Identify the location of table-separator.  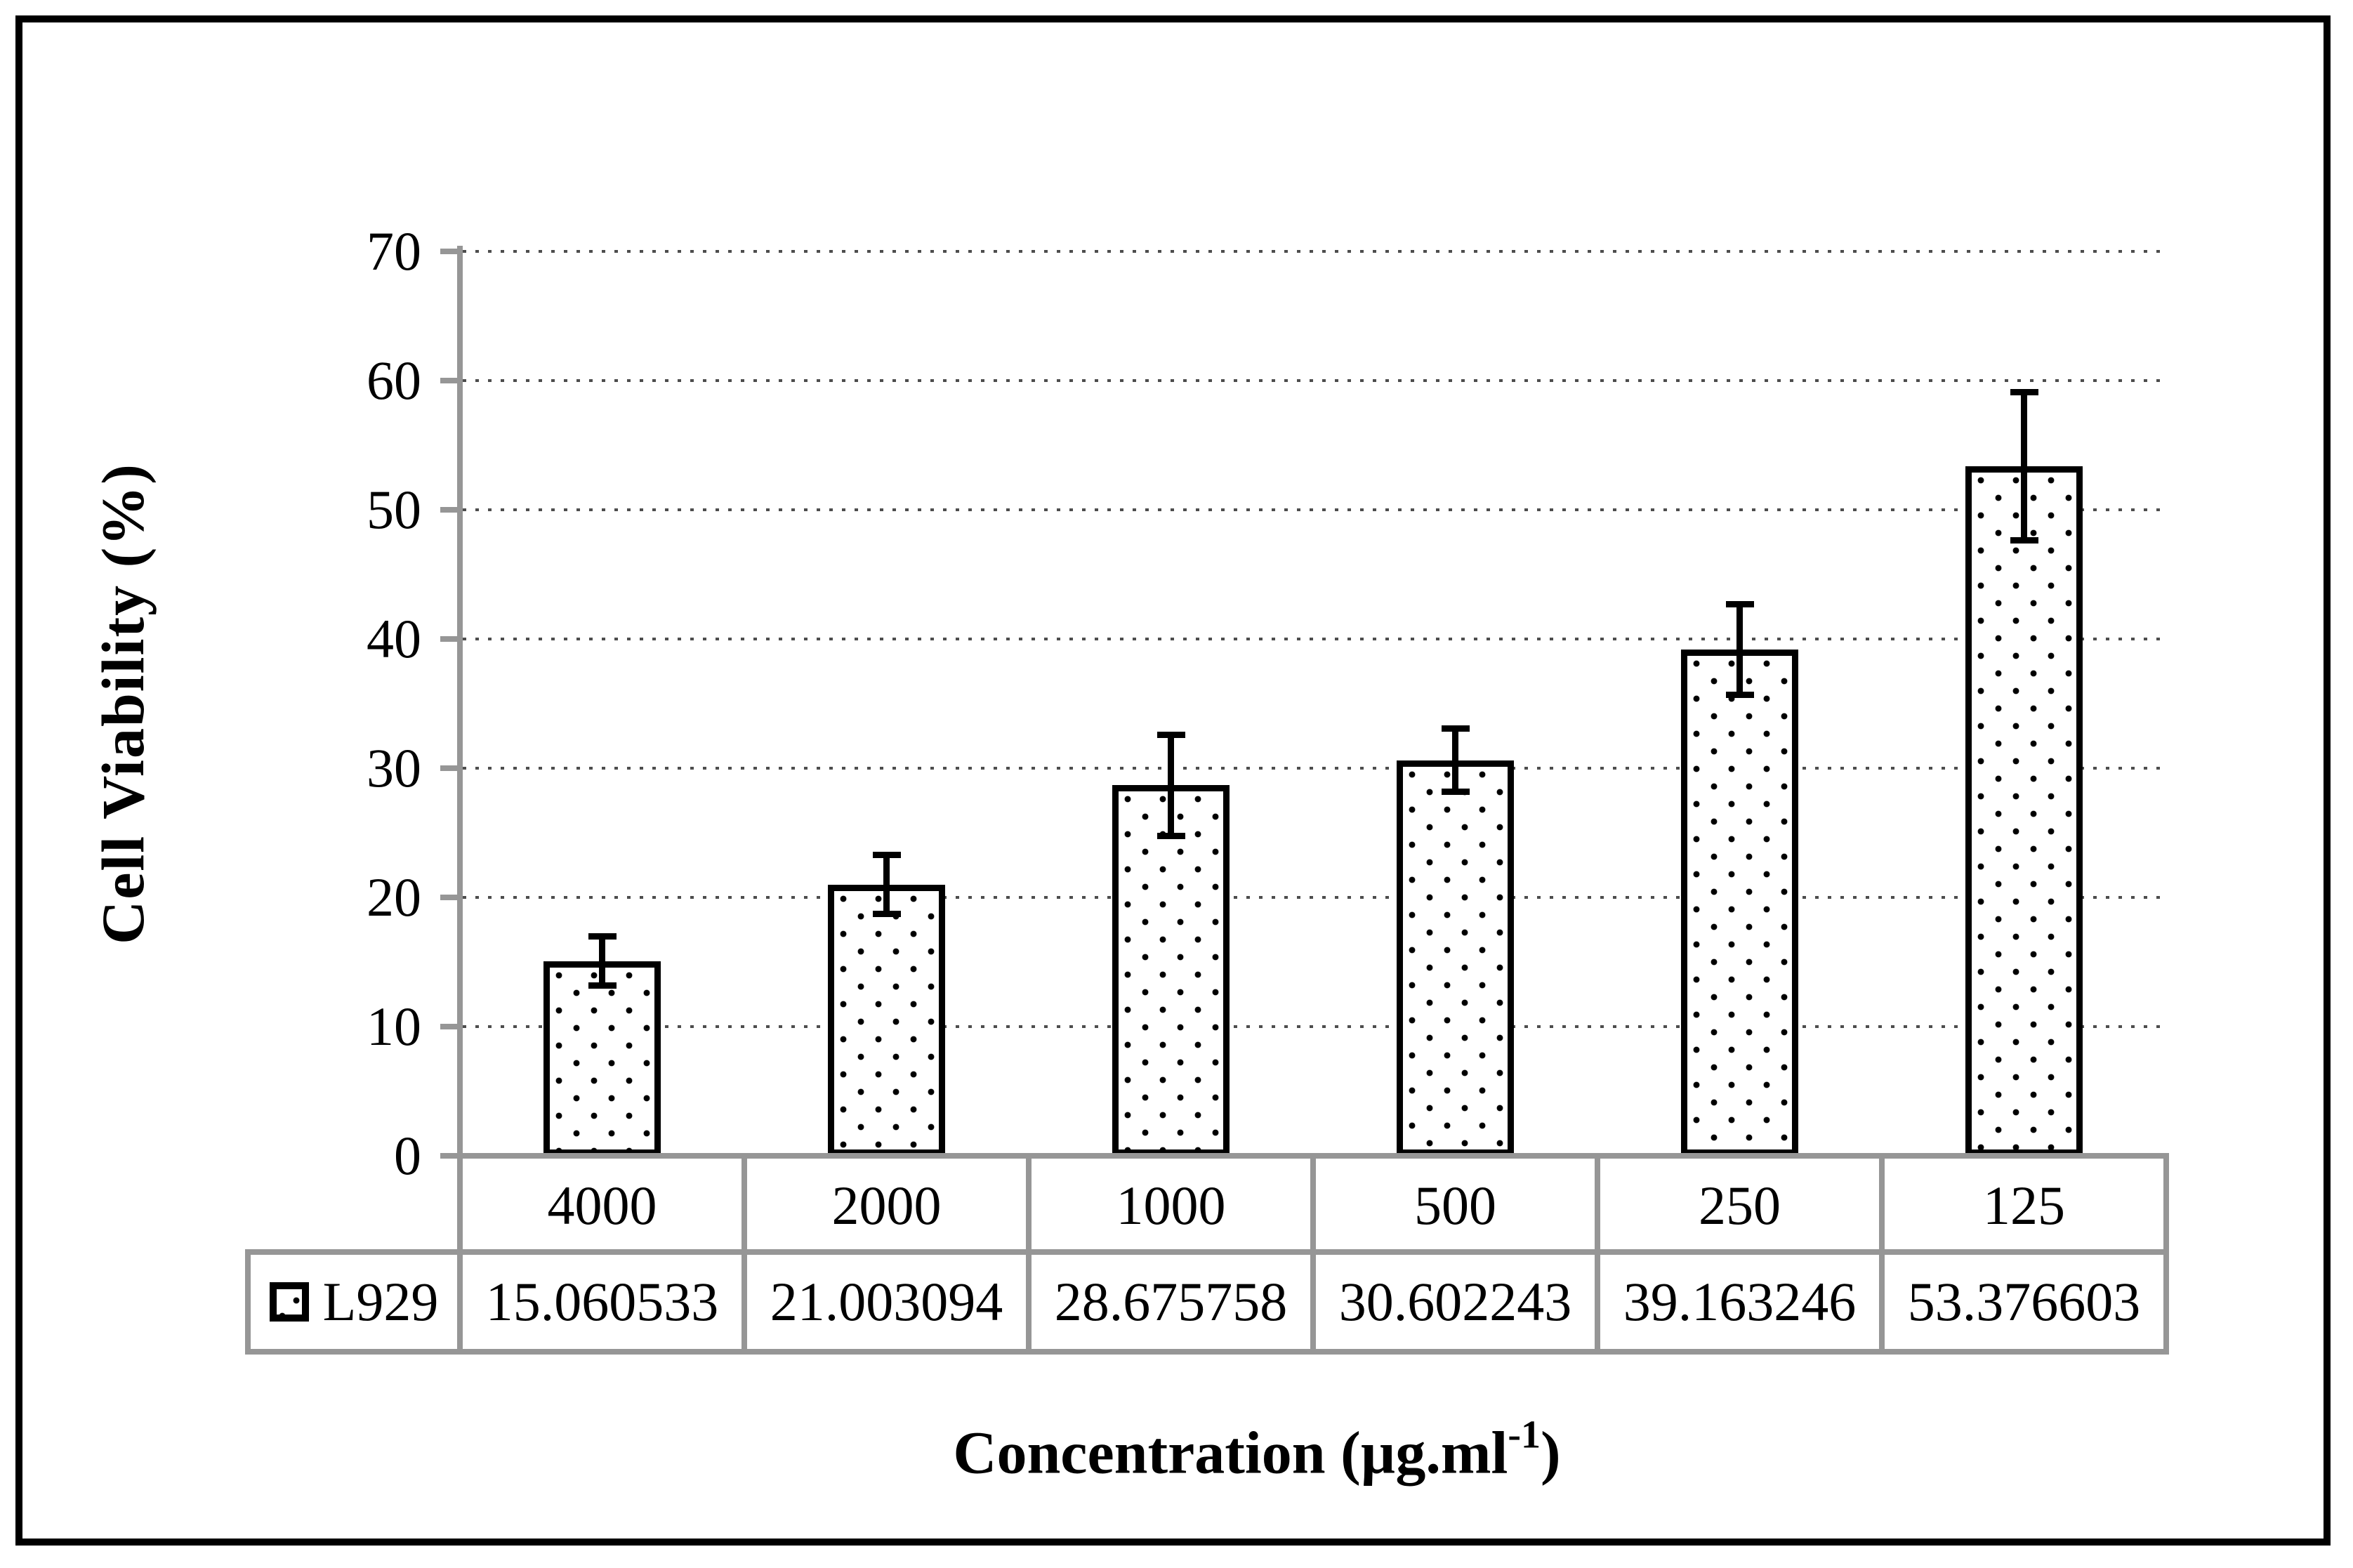
(1208, 1252).